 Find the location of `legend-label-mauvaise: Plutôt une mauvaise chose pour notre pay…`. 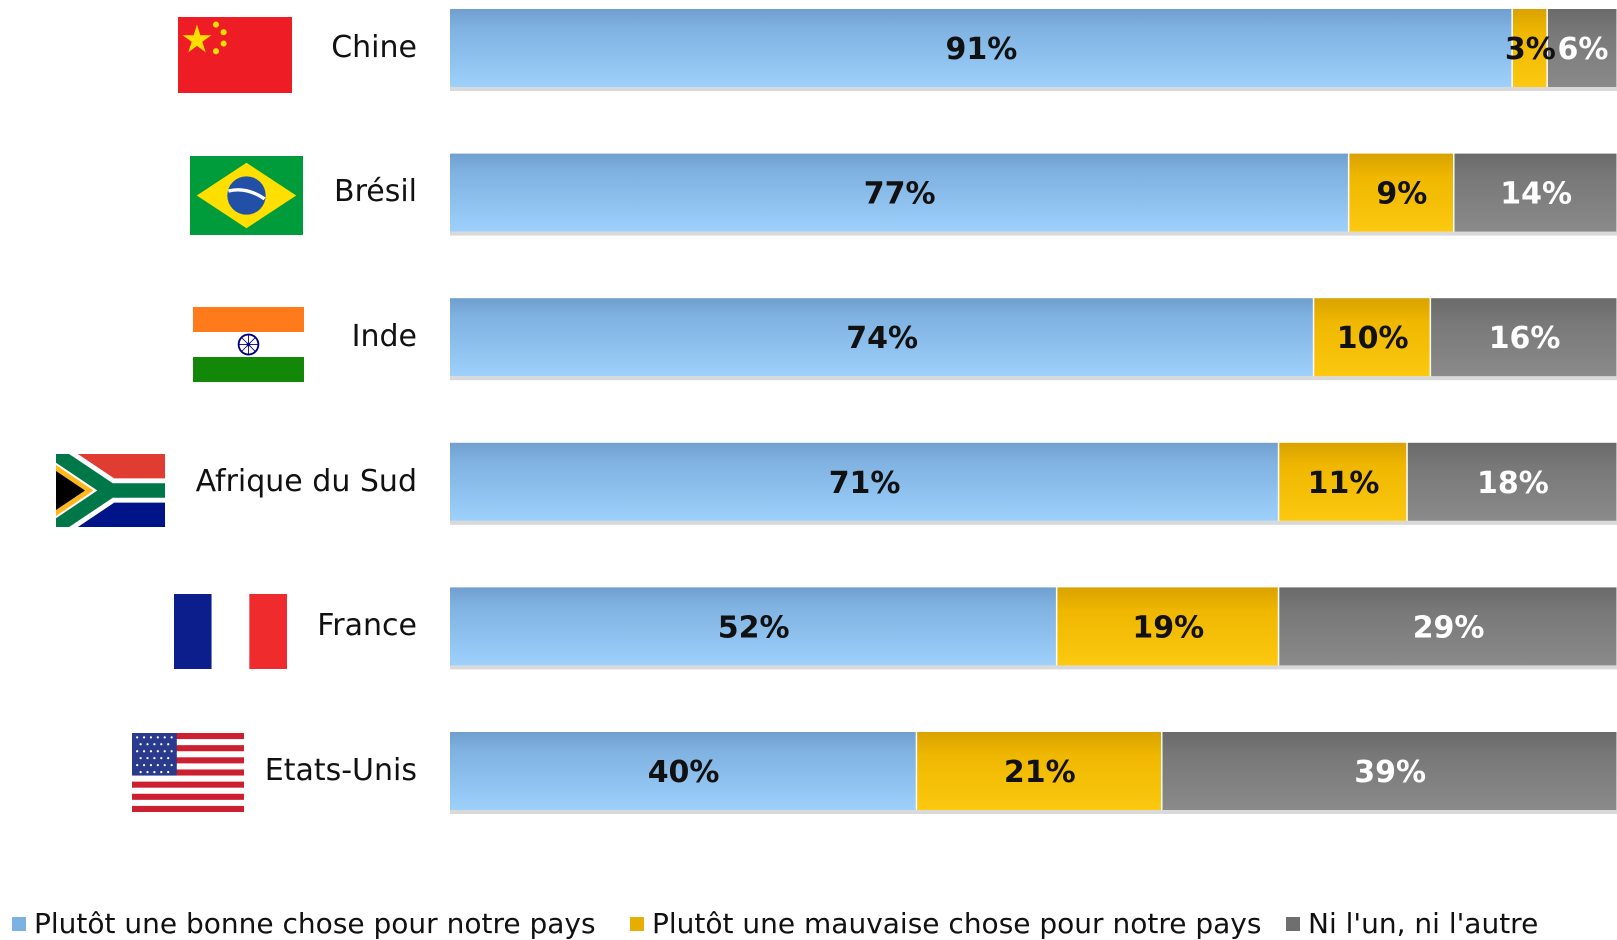

legend-label-mauvaise: Plutôt une mauvaise chose pour notre pay… is located at coordinates (957, 923).